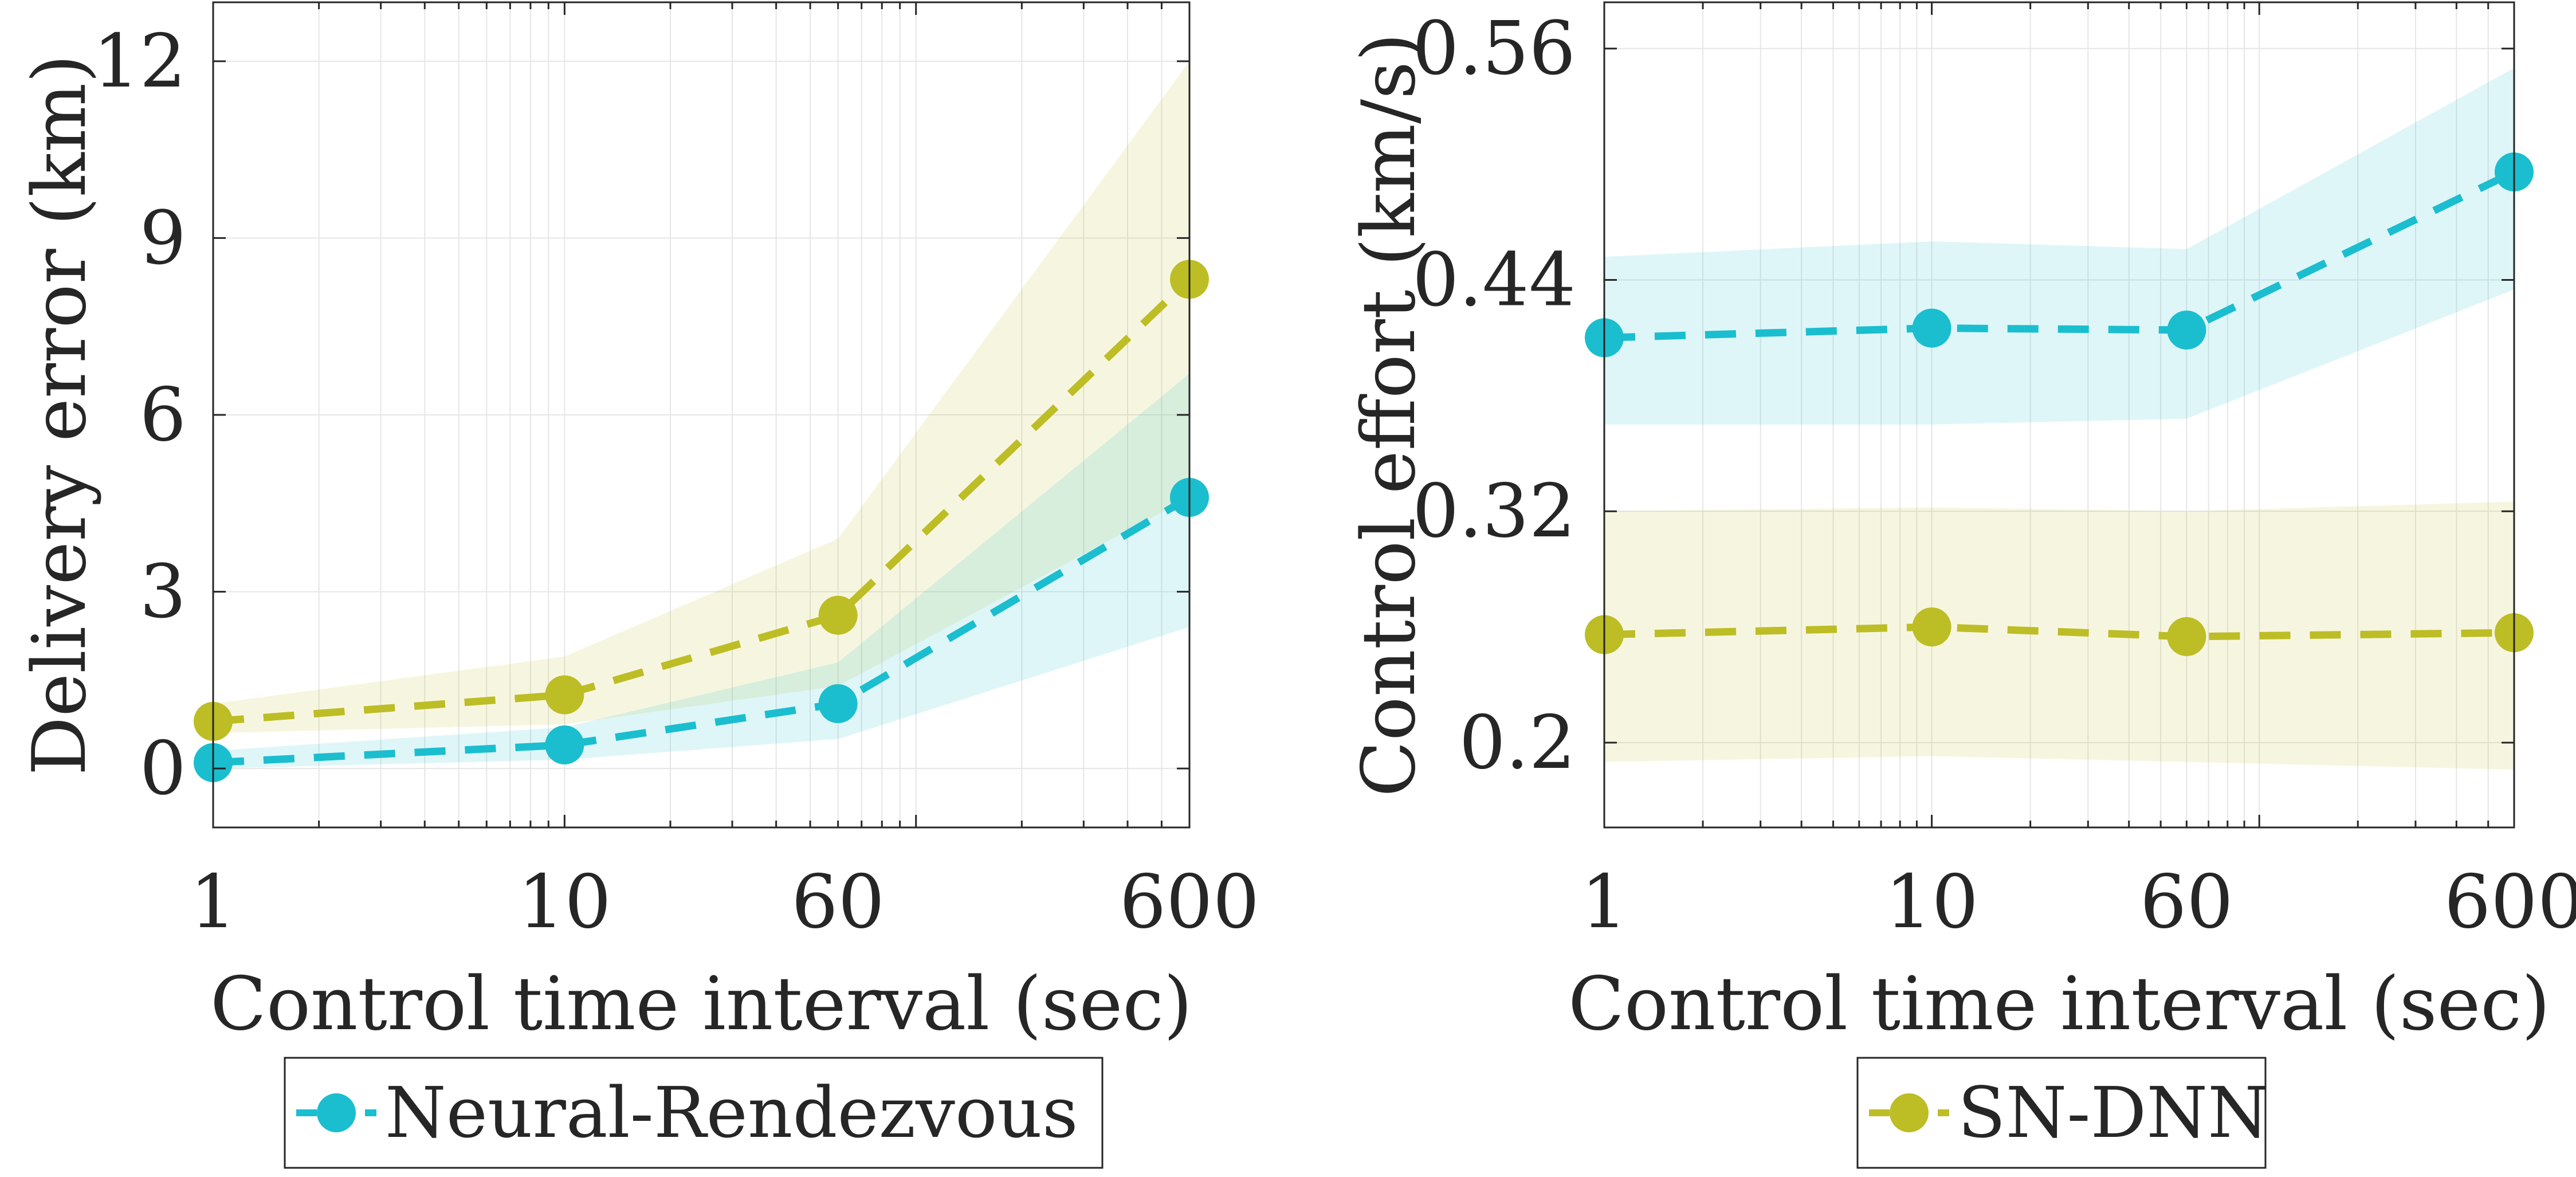  I want to click on y-tick-label: 3, so click(163, 592).